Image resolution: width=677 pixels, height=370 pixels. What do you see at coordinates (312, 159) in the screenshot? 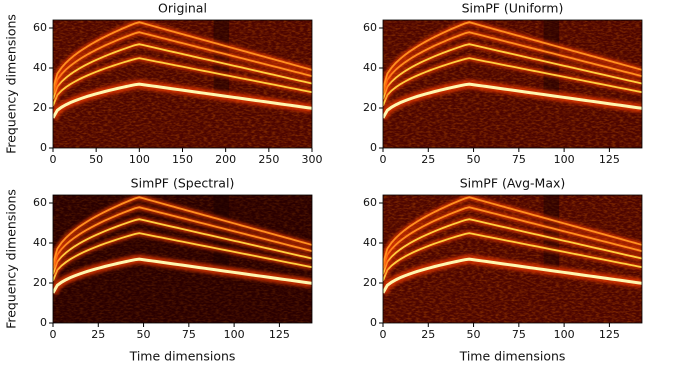
I see `x-tick-label: 300` at bounding box center [312, 159].